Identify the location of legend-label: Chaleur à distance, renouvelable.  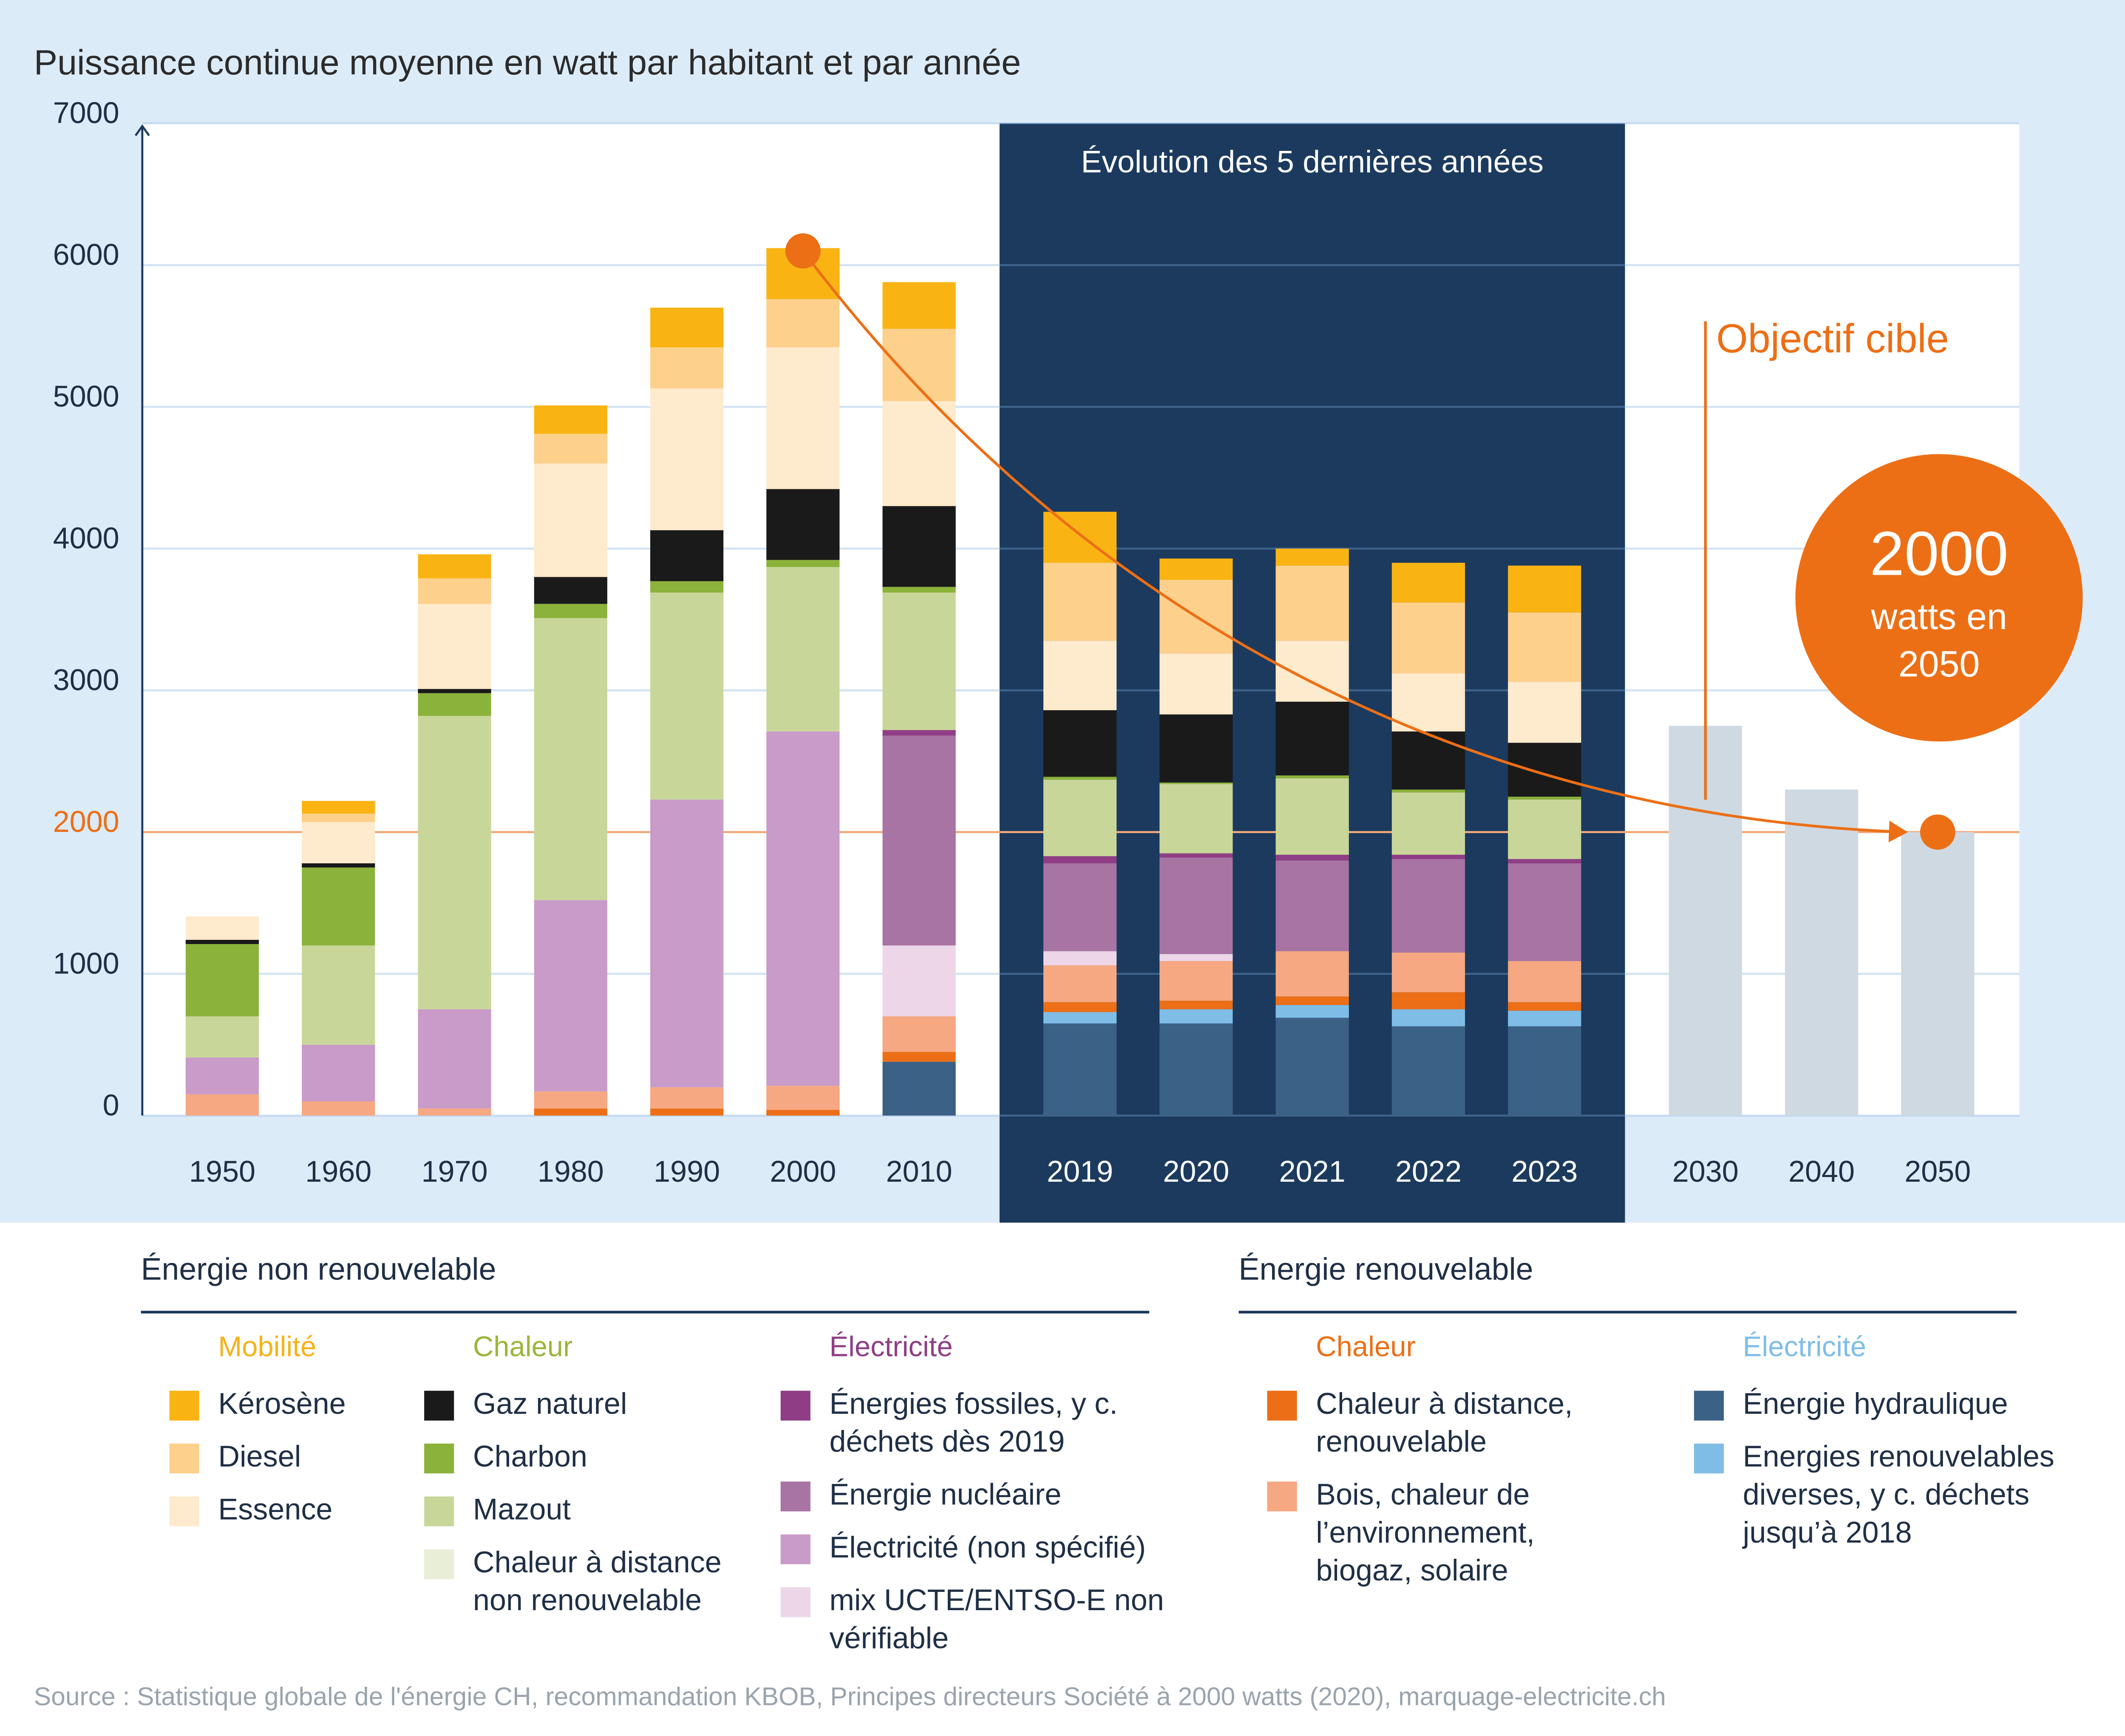
(1448, 1422).